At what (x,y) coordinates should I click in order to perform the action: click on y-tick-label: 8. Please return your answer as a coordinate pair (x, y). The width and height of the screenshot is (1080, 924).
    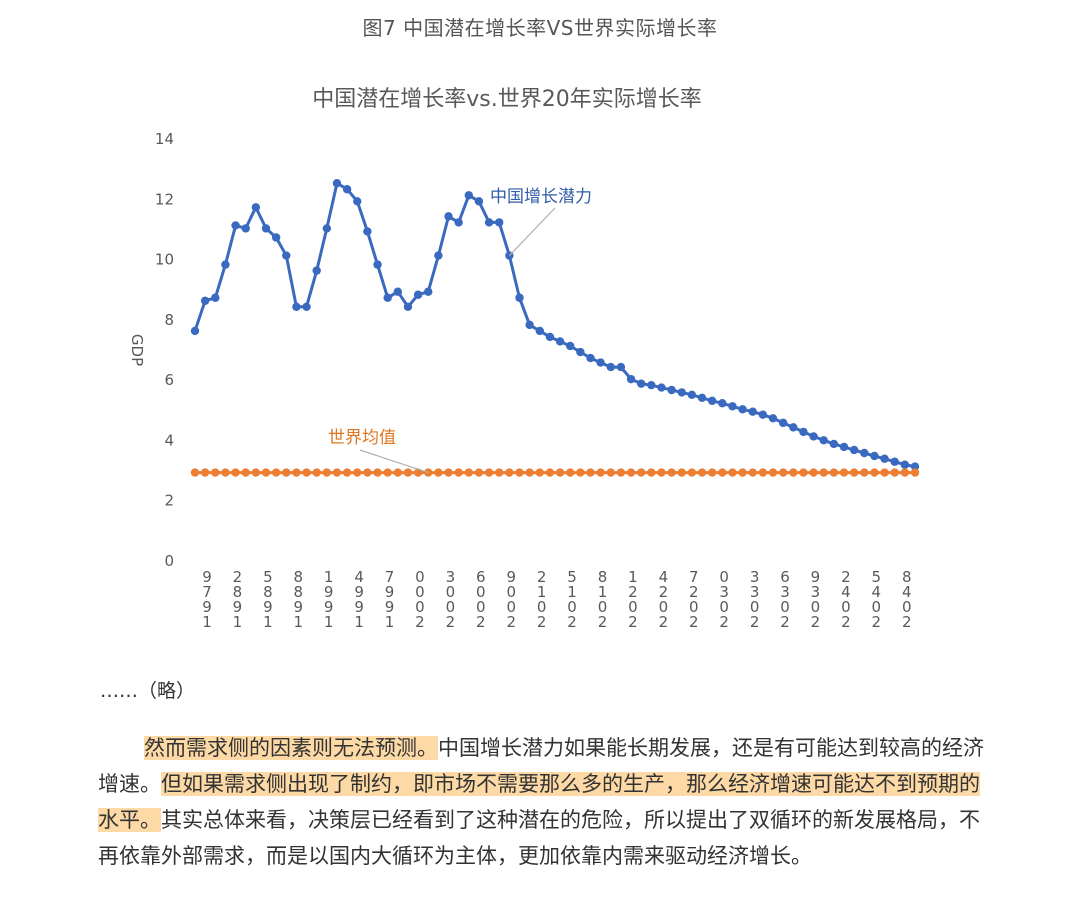
    Looking at the image, I should click on (169, 320).